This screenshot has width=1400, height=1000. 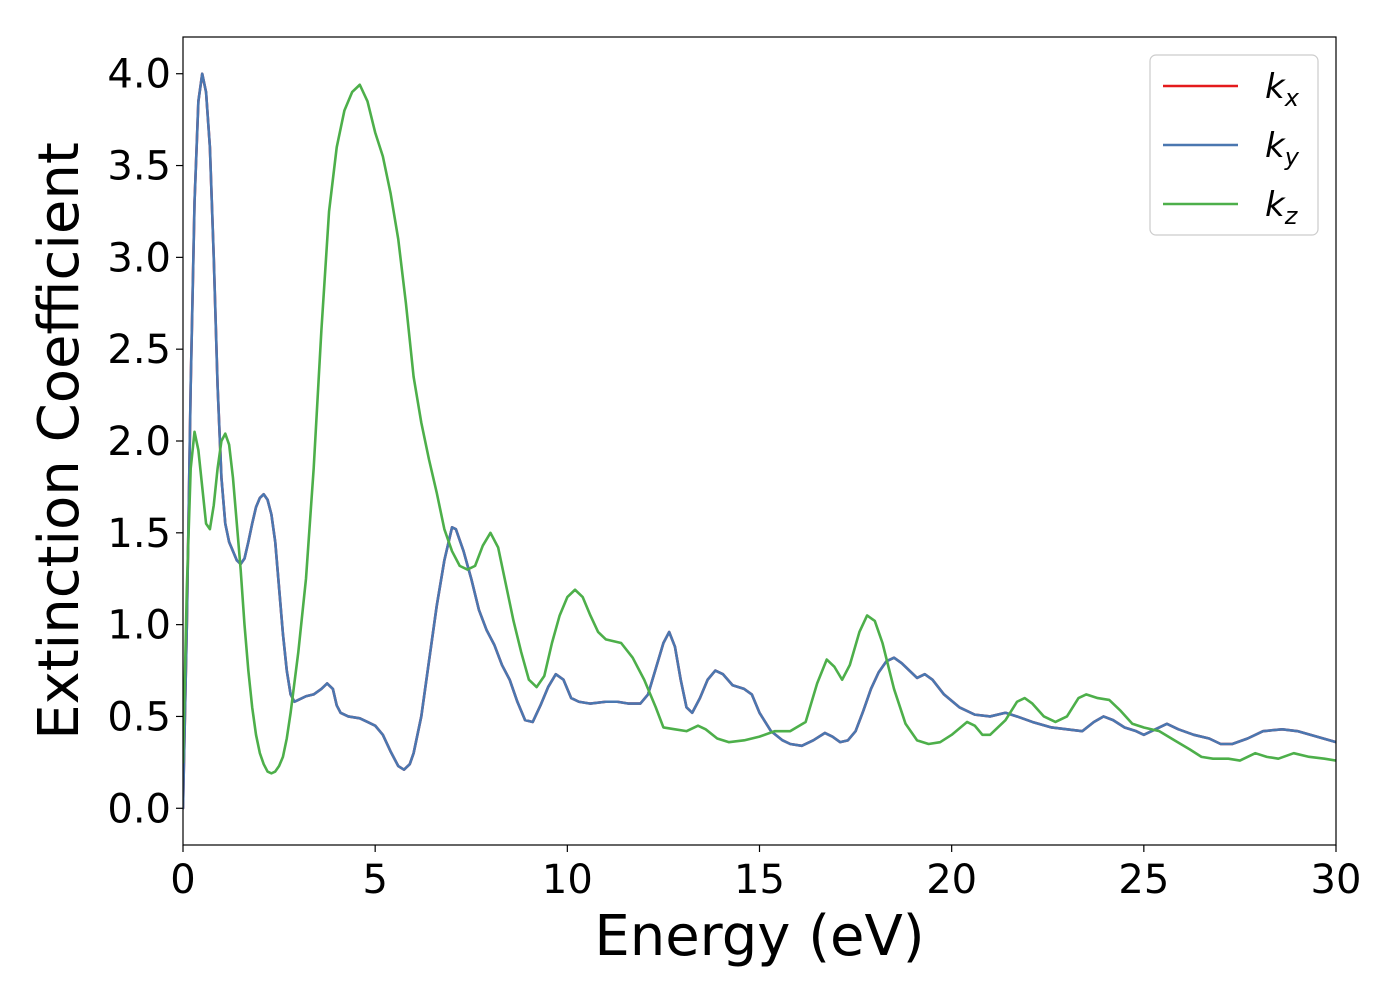 I want to click on y-tick-label: 2.0, so click(x=139, y=442).